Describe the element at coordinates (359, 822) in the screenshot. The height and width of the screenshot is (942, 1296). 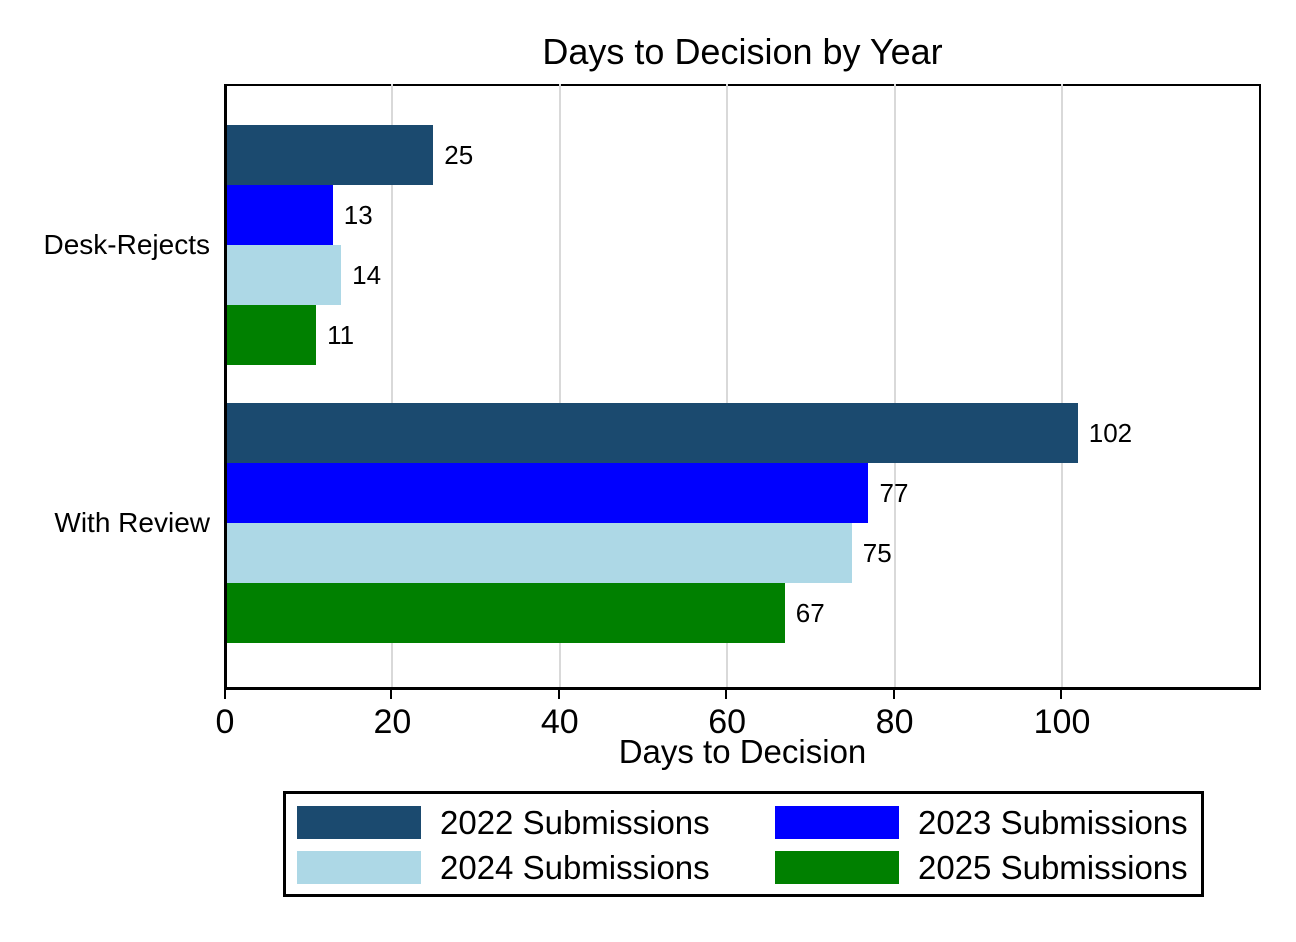
I see `legend-swatch-2022` at that location.